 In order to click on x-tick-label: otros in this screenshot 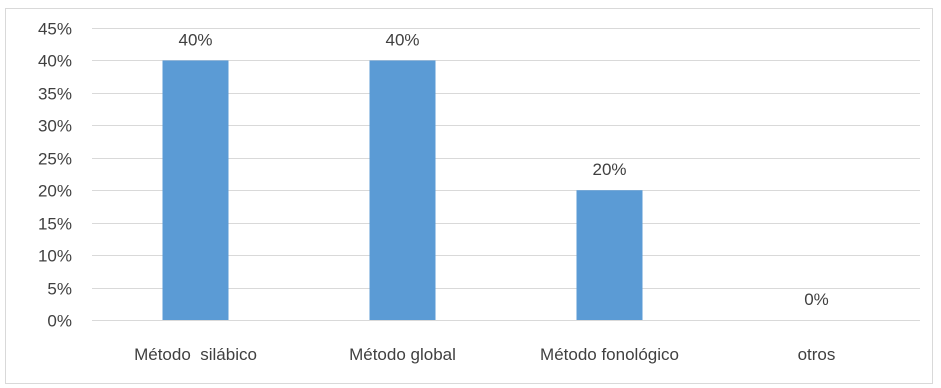, I will do `click(817, 354)`.